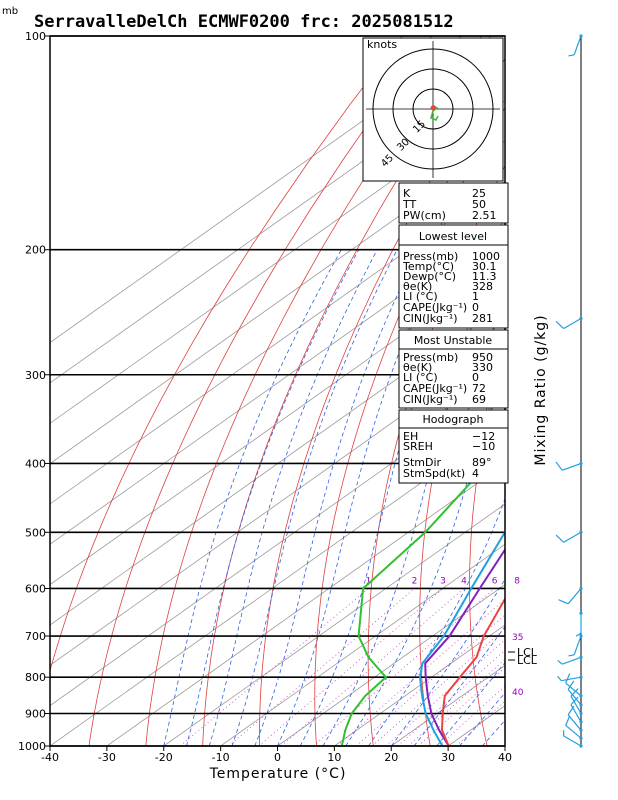 The height and width of the screenshot is (800, 618). What do you see at coordinates (417, 367) in the screenshot?
I see `most-unstable-label: θe(K)` at bounding box center [417, 367].